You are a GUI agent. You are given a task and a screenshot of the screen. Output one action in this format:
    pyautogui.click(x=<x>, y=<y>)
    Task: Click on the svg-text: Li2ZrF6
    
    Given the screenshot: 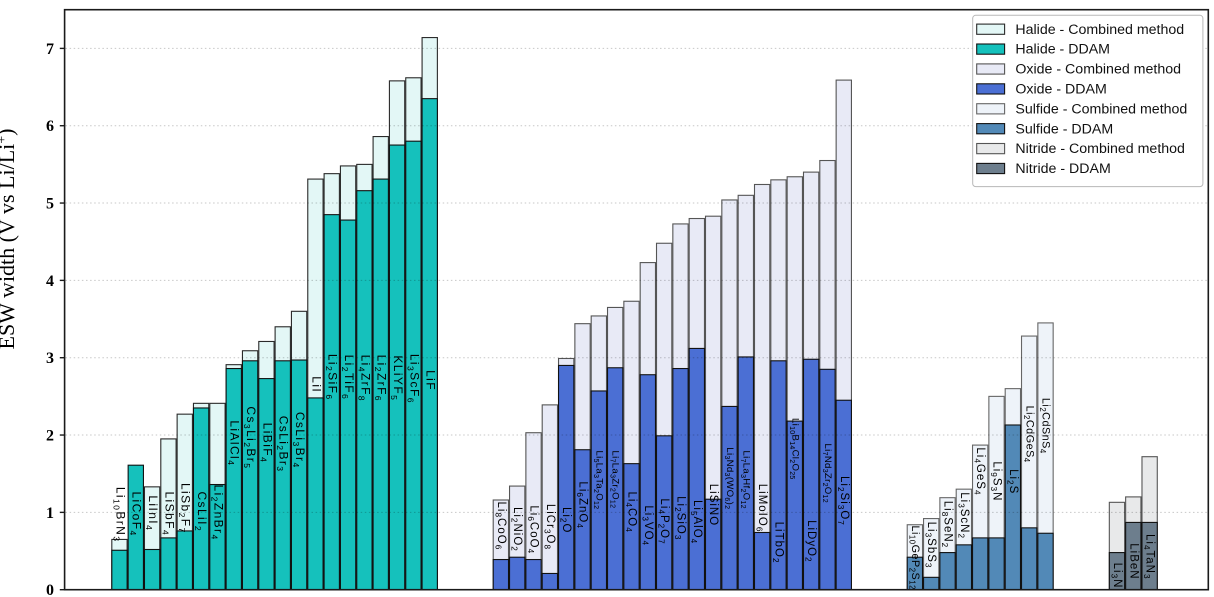 What is the action you would take?
    pyautogui.click(x=381, y=378)
    